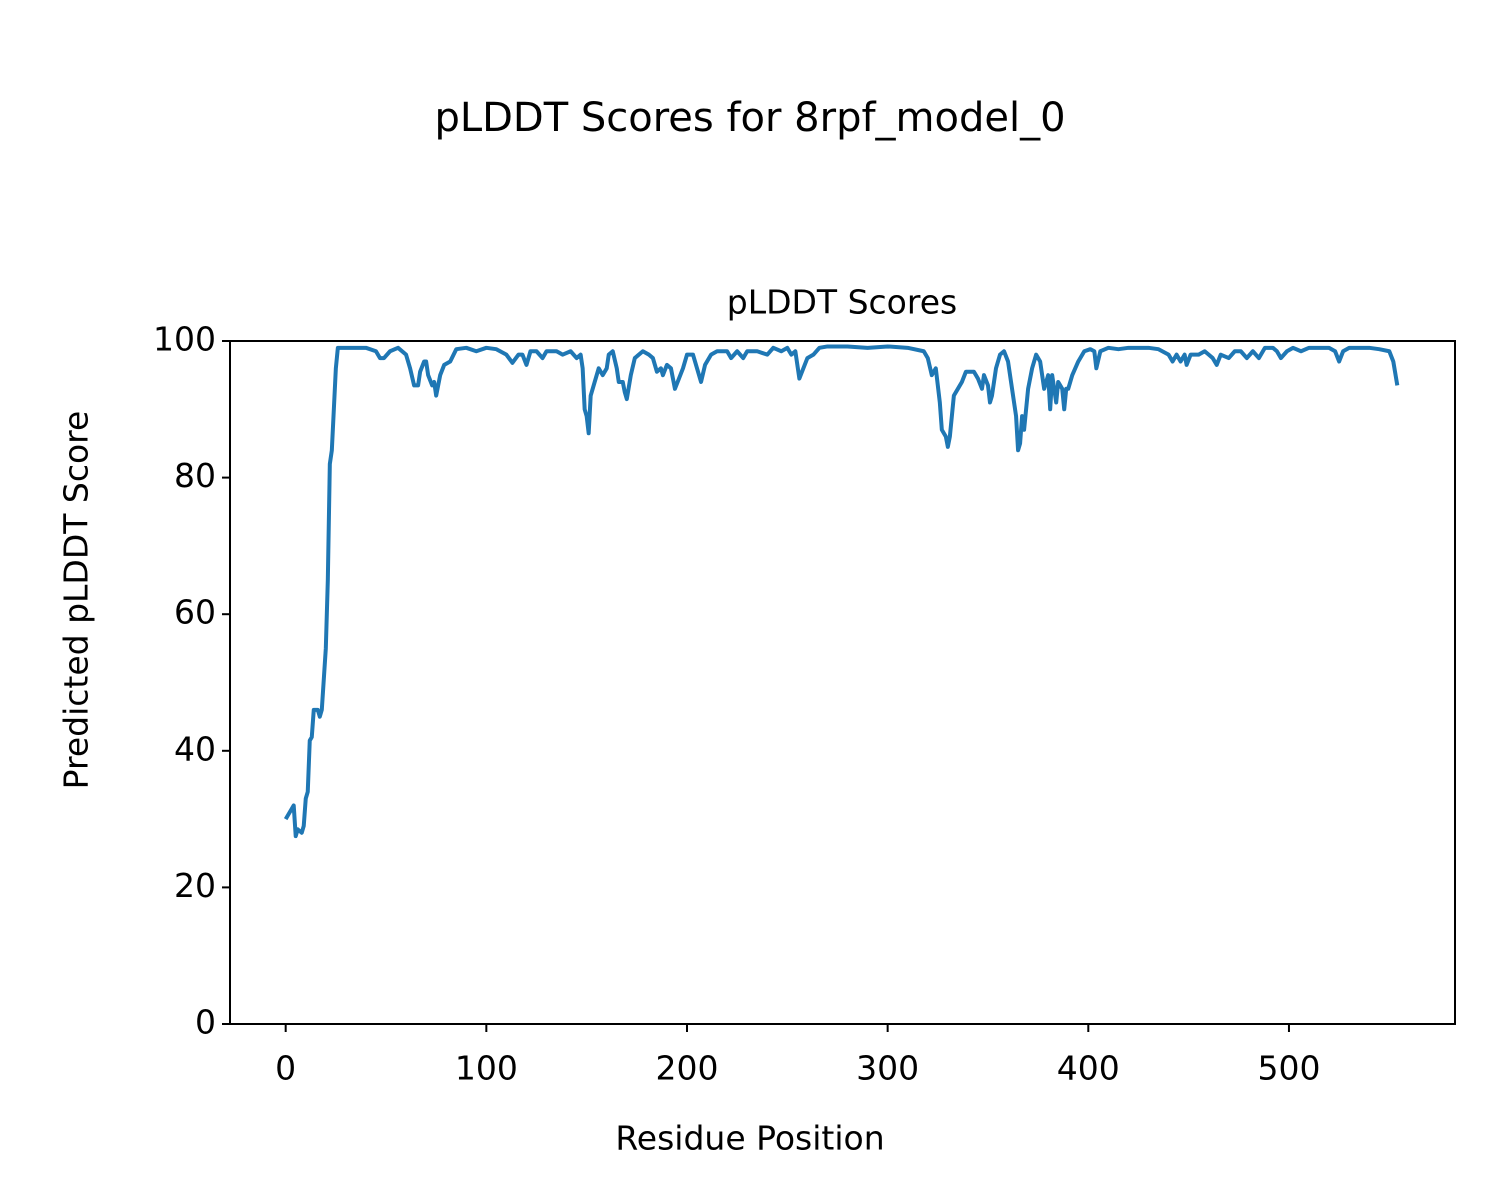 This screenshot has height=1200, width=1500. What do you see at coordinates (486, 1068) in the screenshot?
I see `x-tick-label: 100` at bounding box center [486, 1068].